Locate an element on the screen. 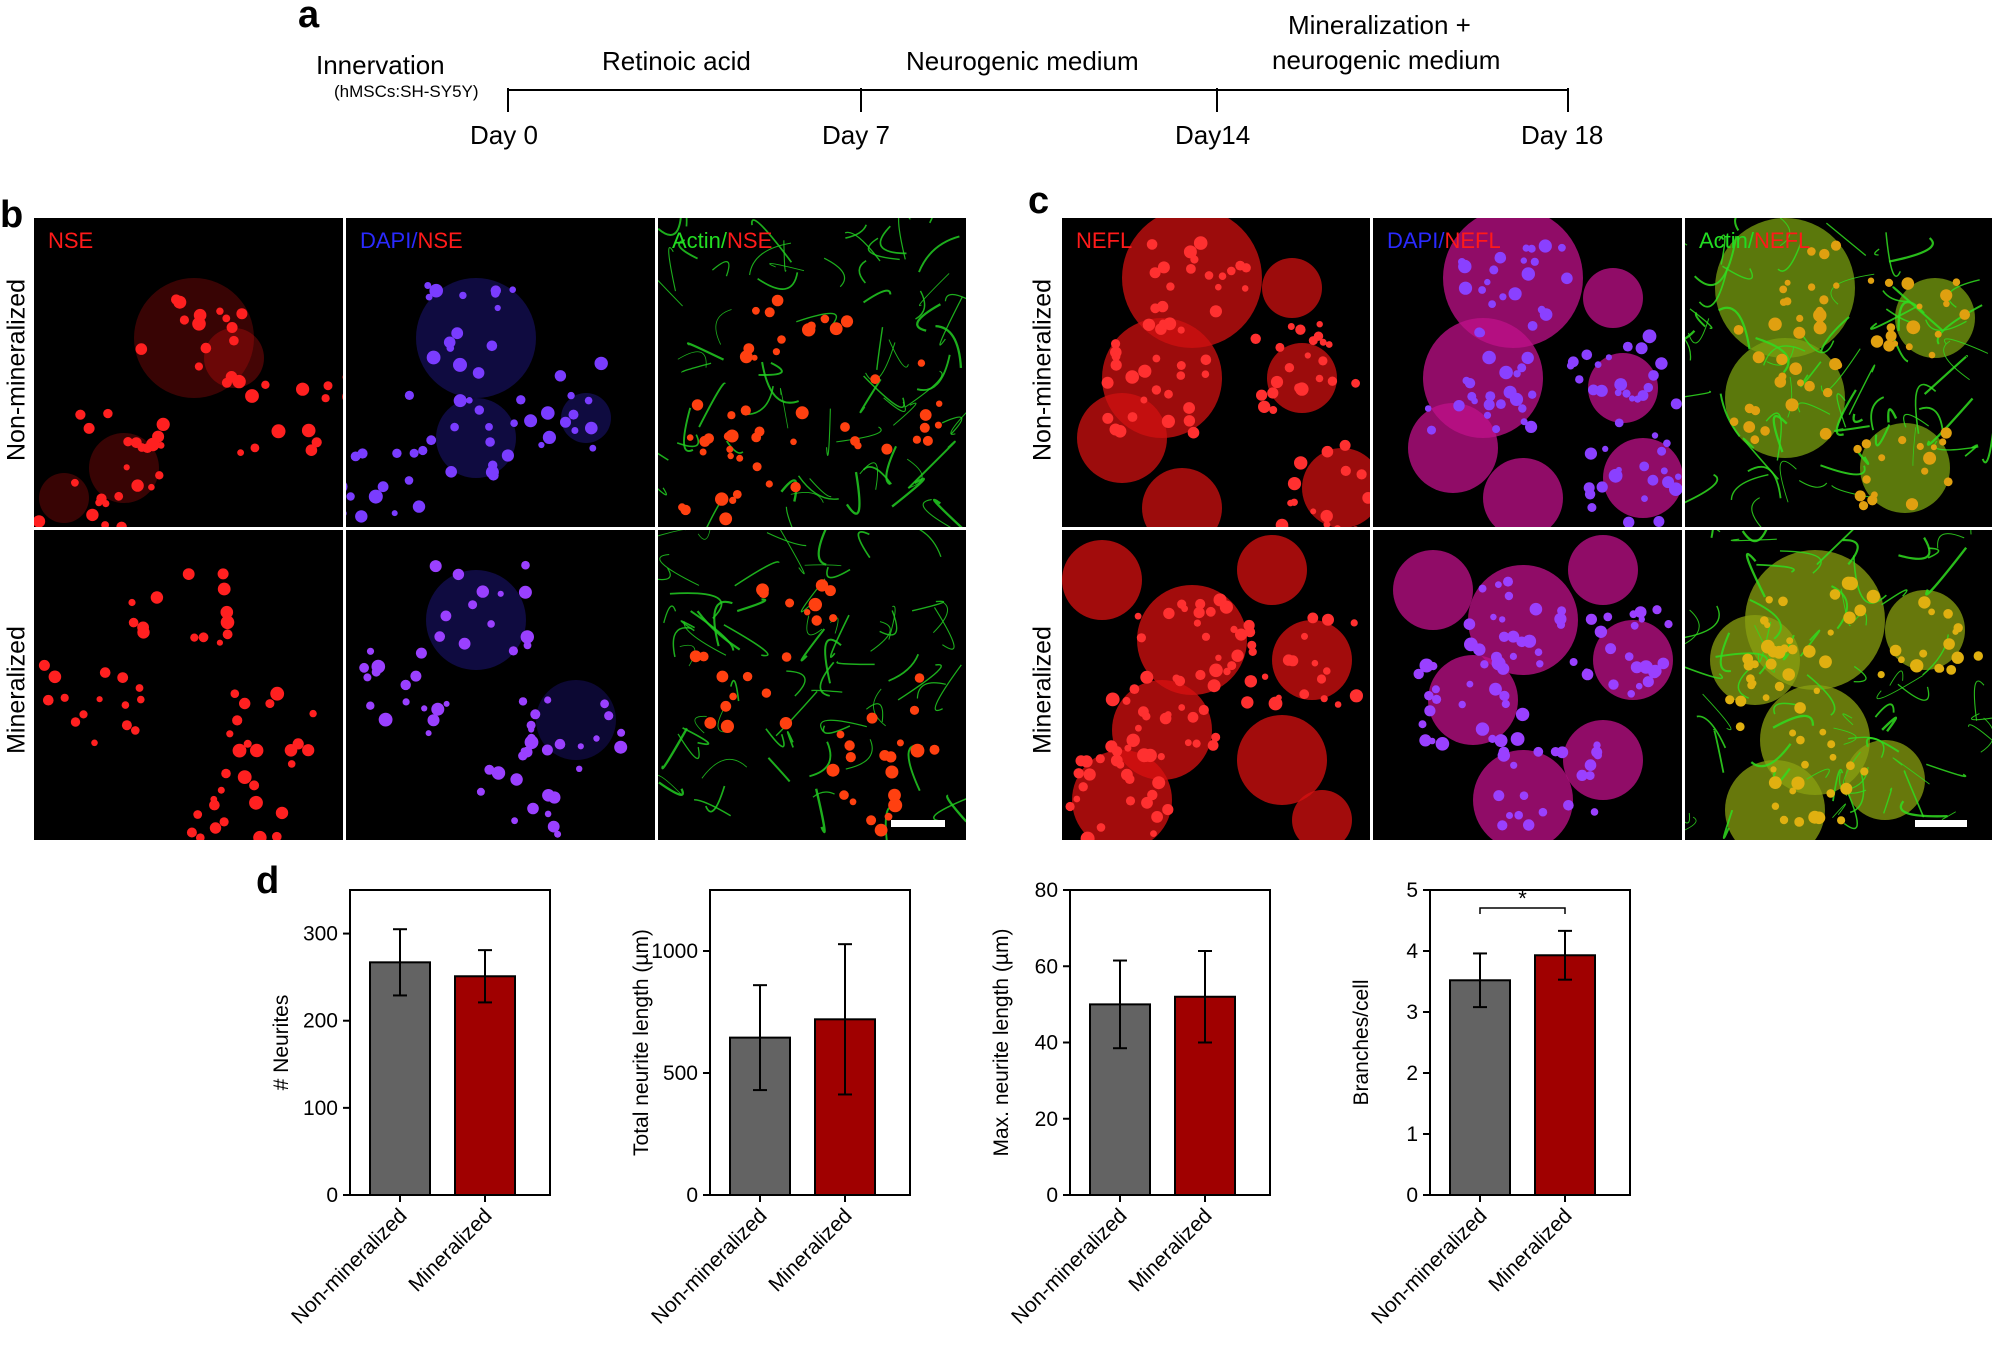 The height and width of the screenshot is (1363, 1992). significance-marker: * is located at coordinates (1522, 898).